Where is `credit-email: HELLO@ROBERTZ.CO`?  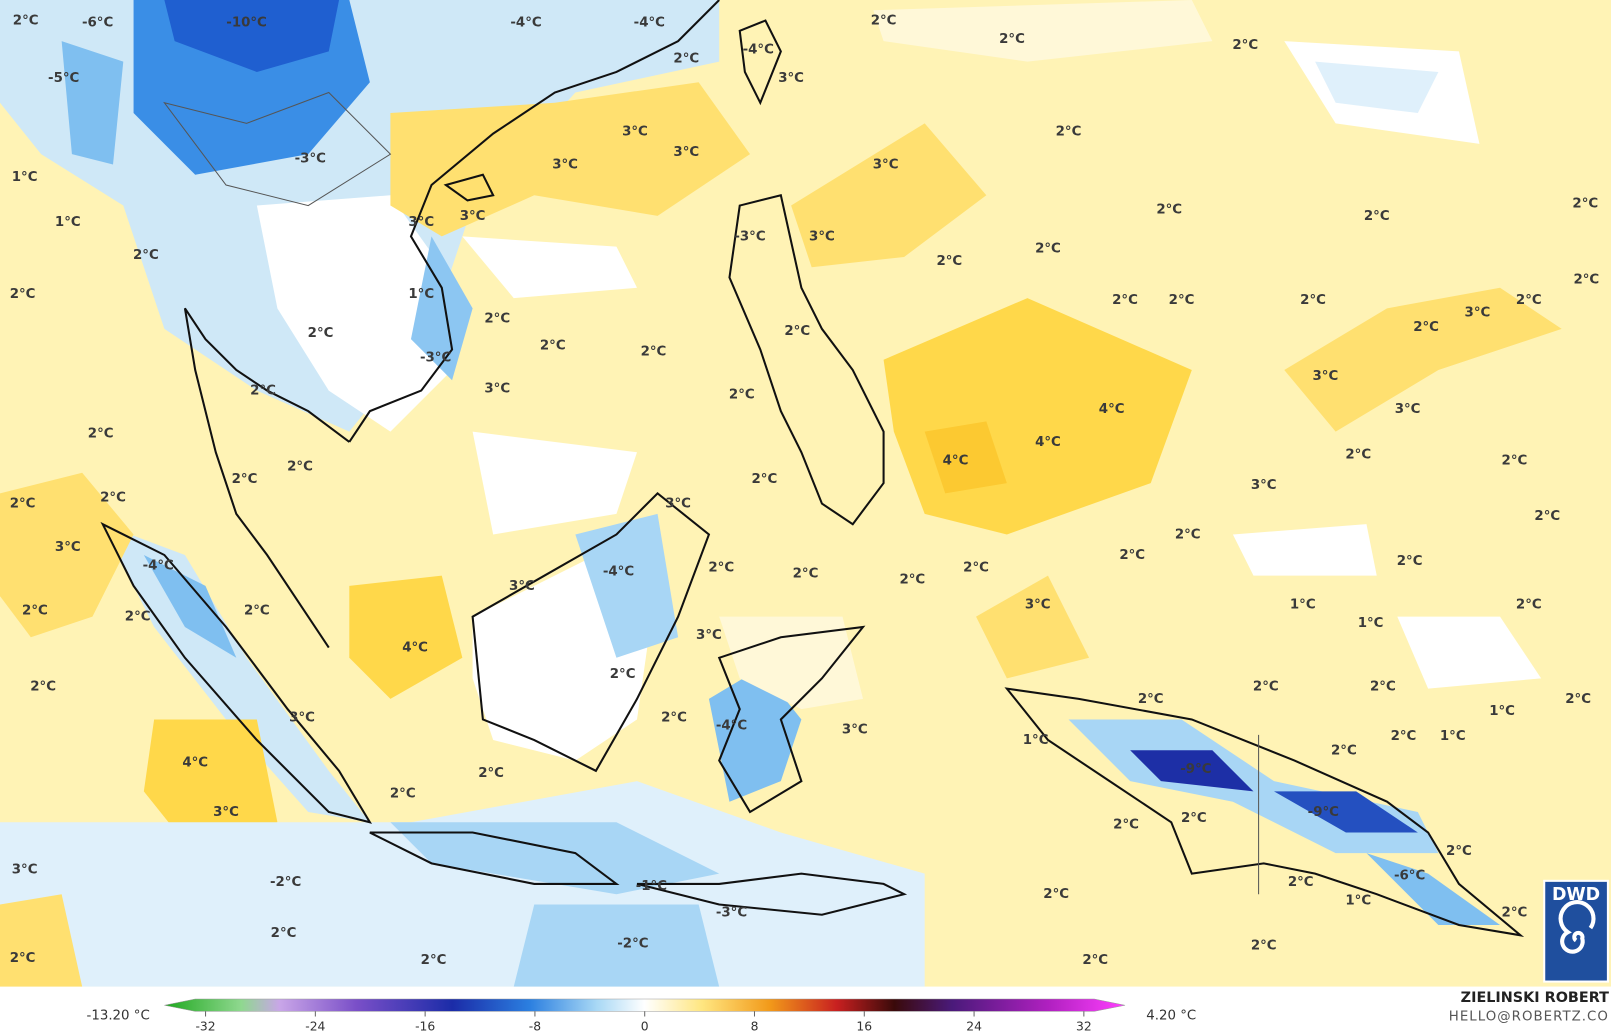 credit-email: HELLO@ROBERTZ.CO is located at coordinates (1529, 1016).